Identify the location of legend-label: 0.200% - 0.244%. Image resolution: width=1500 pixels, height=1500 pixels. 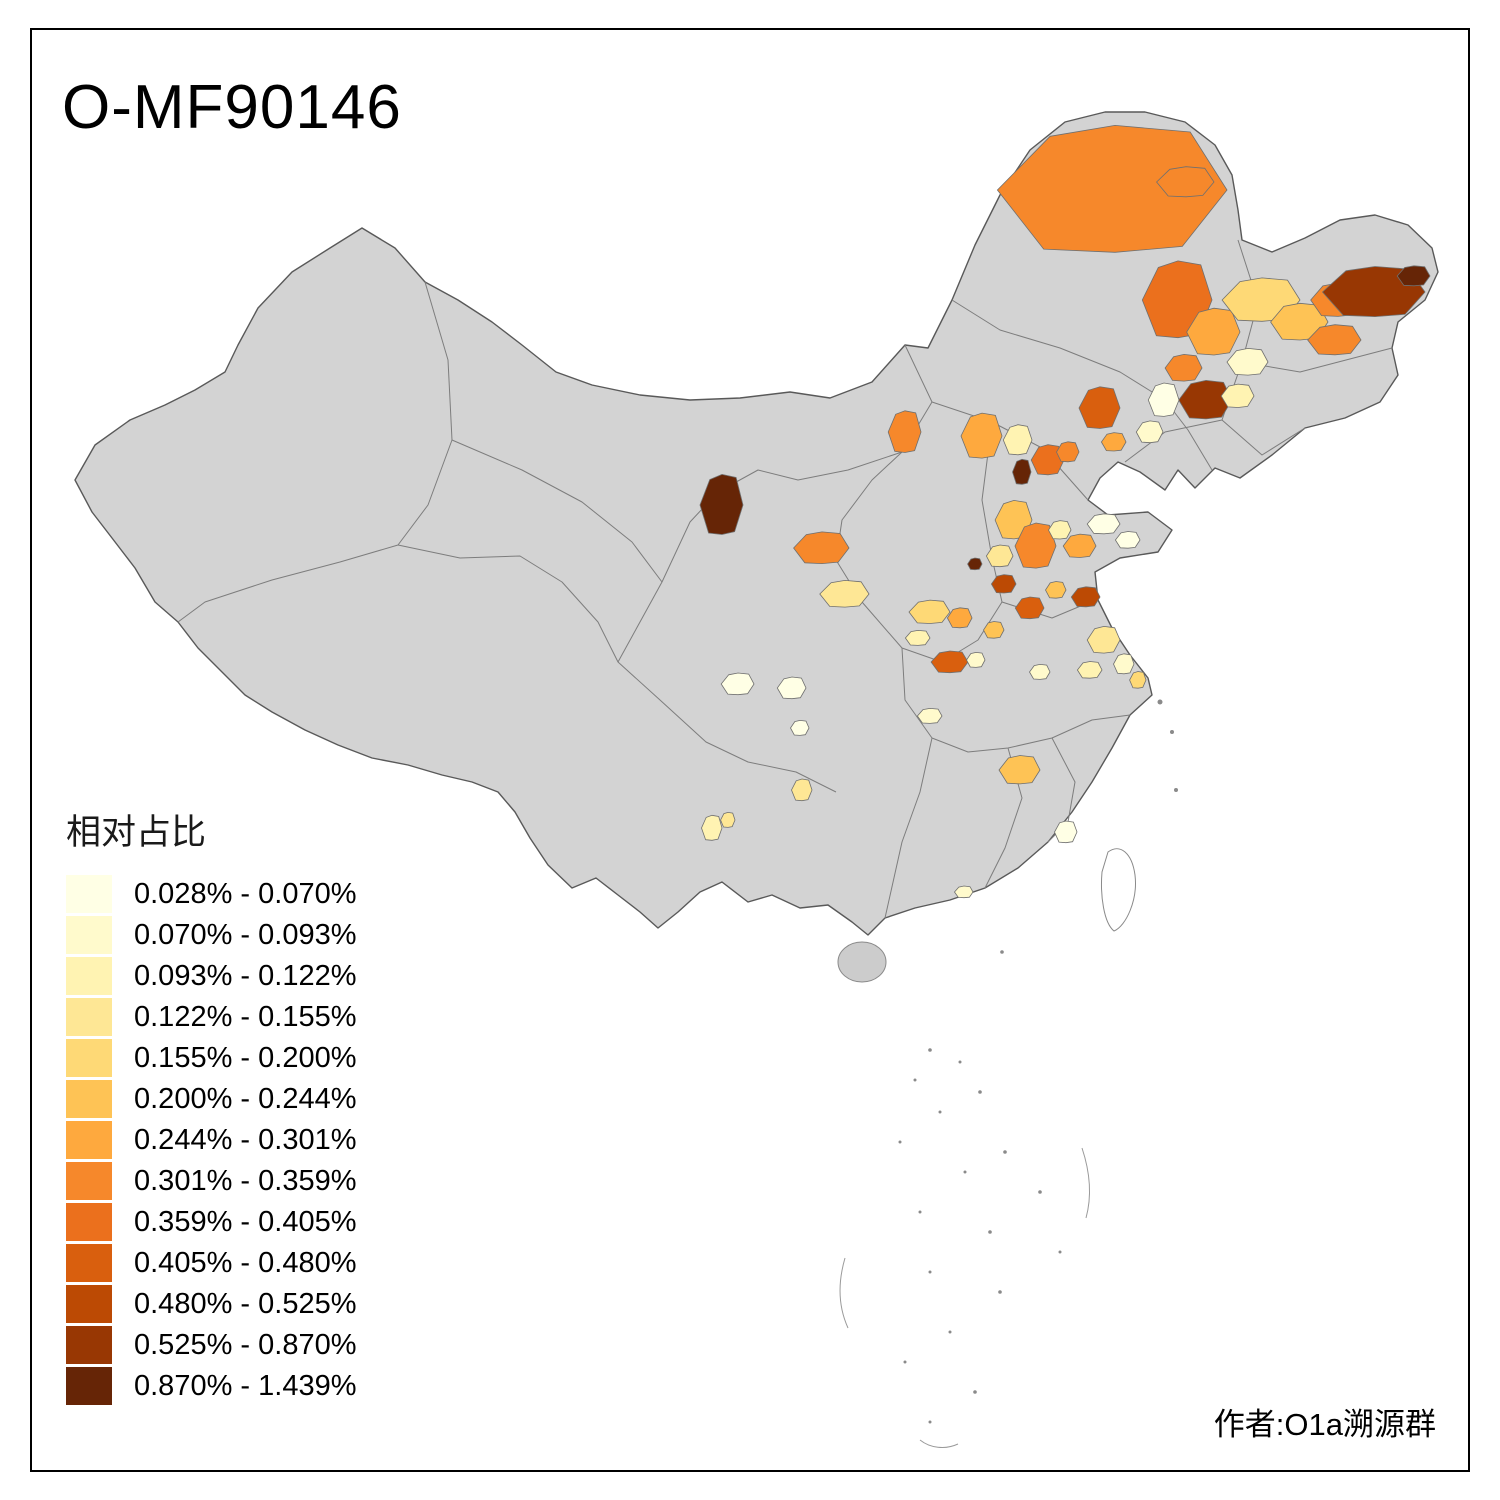
(245, 1098).